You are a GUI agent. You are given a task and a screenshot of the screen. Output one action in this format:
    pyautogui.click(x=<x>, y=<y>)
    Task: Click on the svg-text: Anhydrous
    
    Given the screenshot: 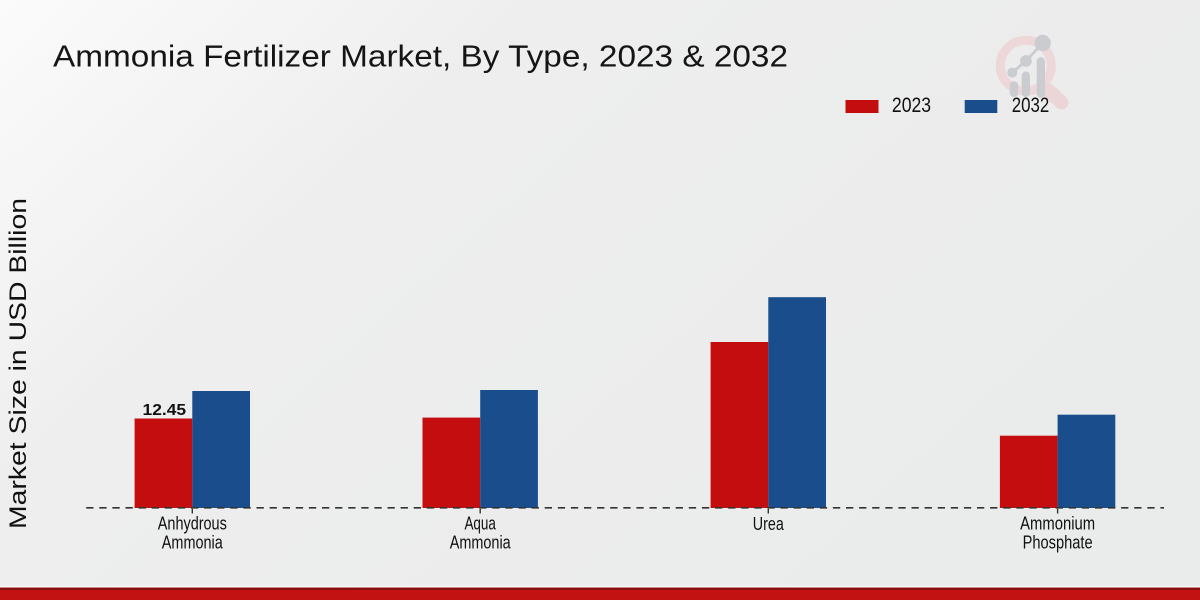 What is the action you would take?
    pyautogui.click(x=192, y=524)
    